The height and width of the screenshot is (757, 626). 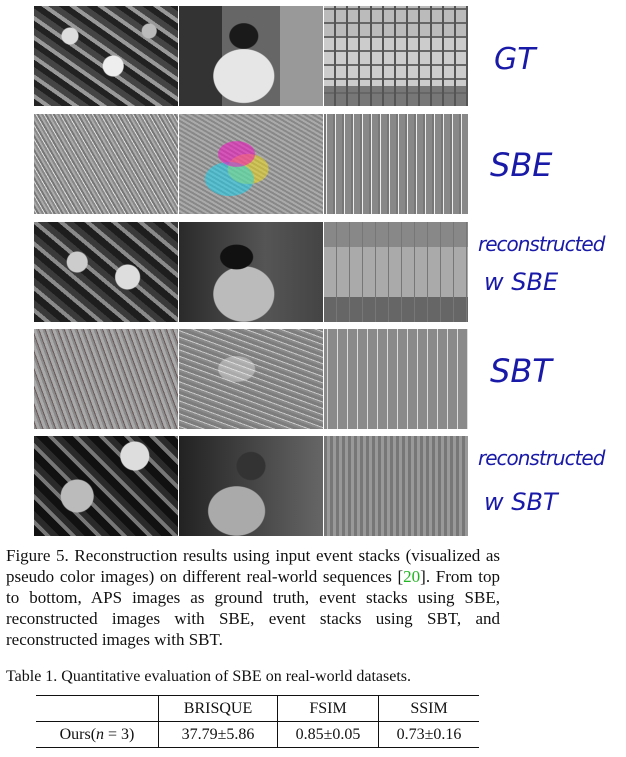 I want to click on image-sbe-seq2, so click(x=251, y=164).